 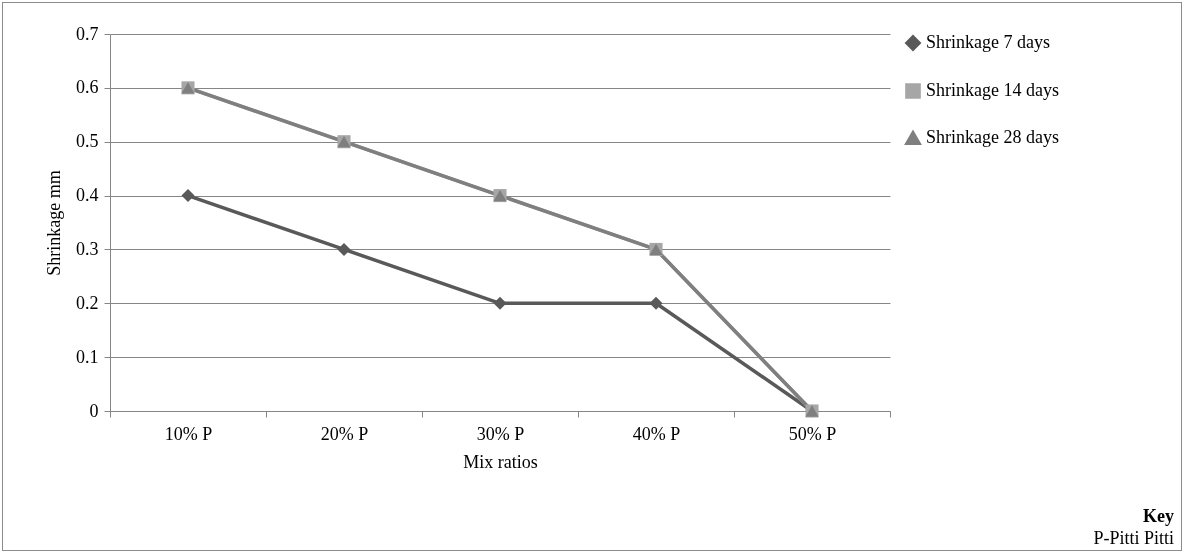 What do you see at coordinates (1133, 538) in the screenshot?
I see `text: P-Pitti Pitti` at bounding box center [1133, 538].